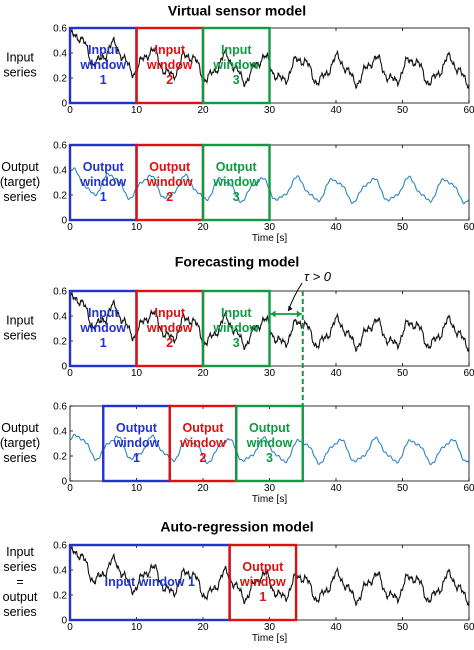 This screenshot has height=650, width=474. I want to click on tau-arrowhead-left, so click(273, 314).